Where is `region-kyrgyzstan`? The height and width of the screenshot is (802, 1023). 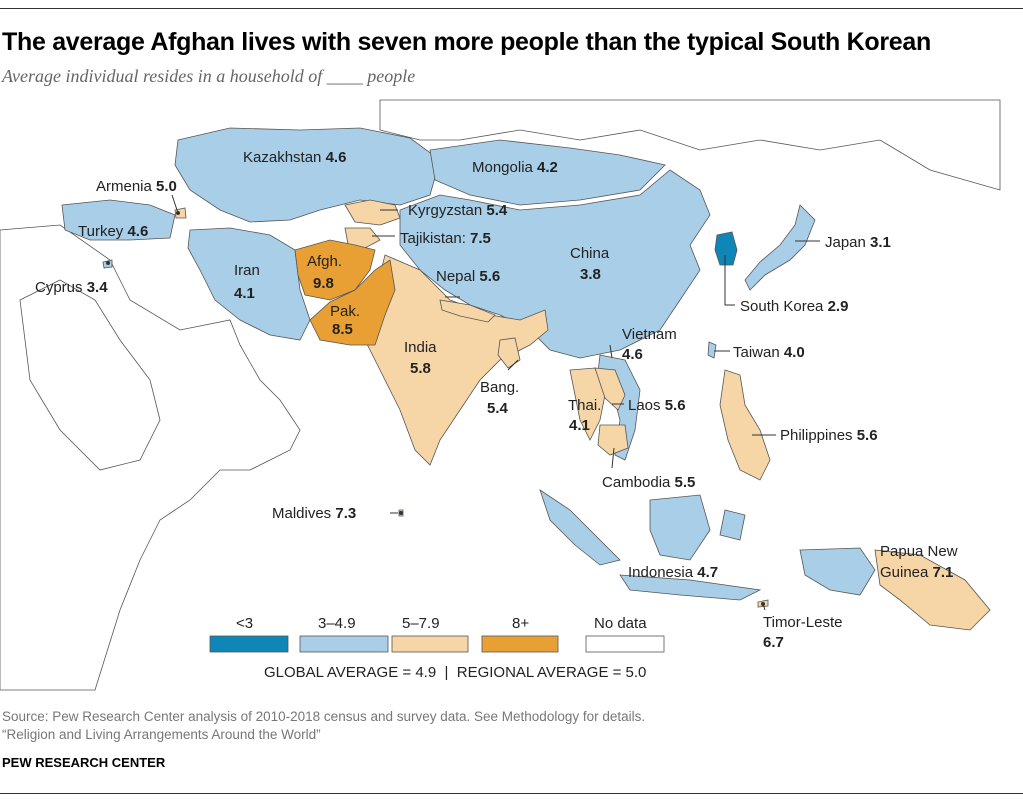 region-kyrgyzstan is located at coordinates (372, 212).